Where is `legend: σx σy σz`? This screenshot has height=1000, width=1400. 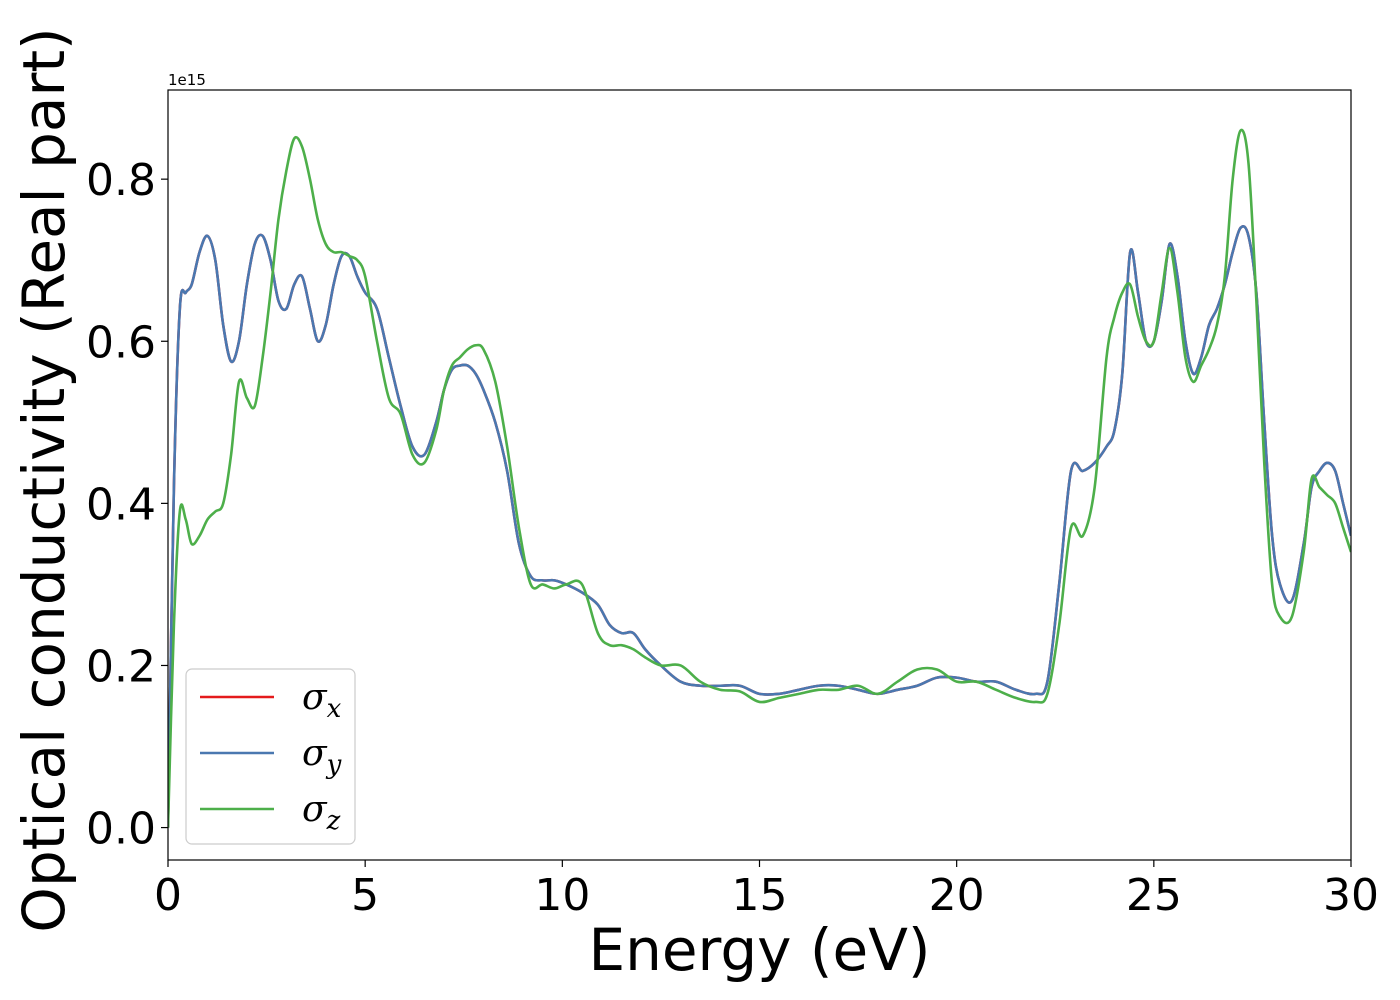 legend: σx σy σz is located at coordinates (270, 756).